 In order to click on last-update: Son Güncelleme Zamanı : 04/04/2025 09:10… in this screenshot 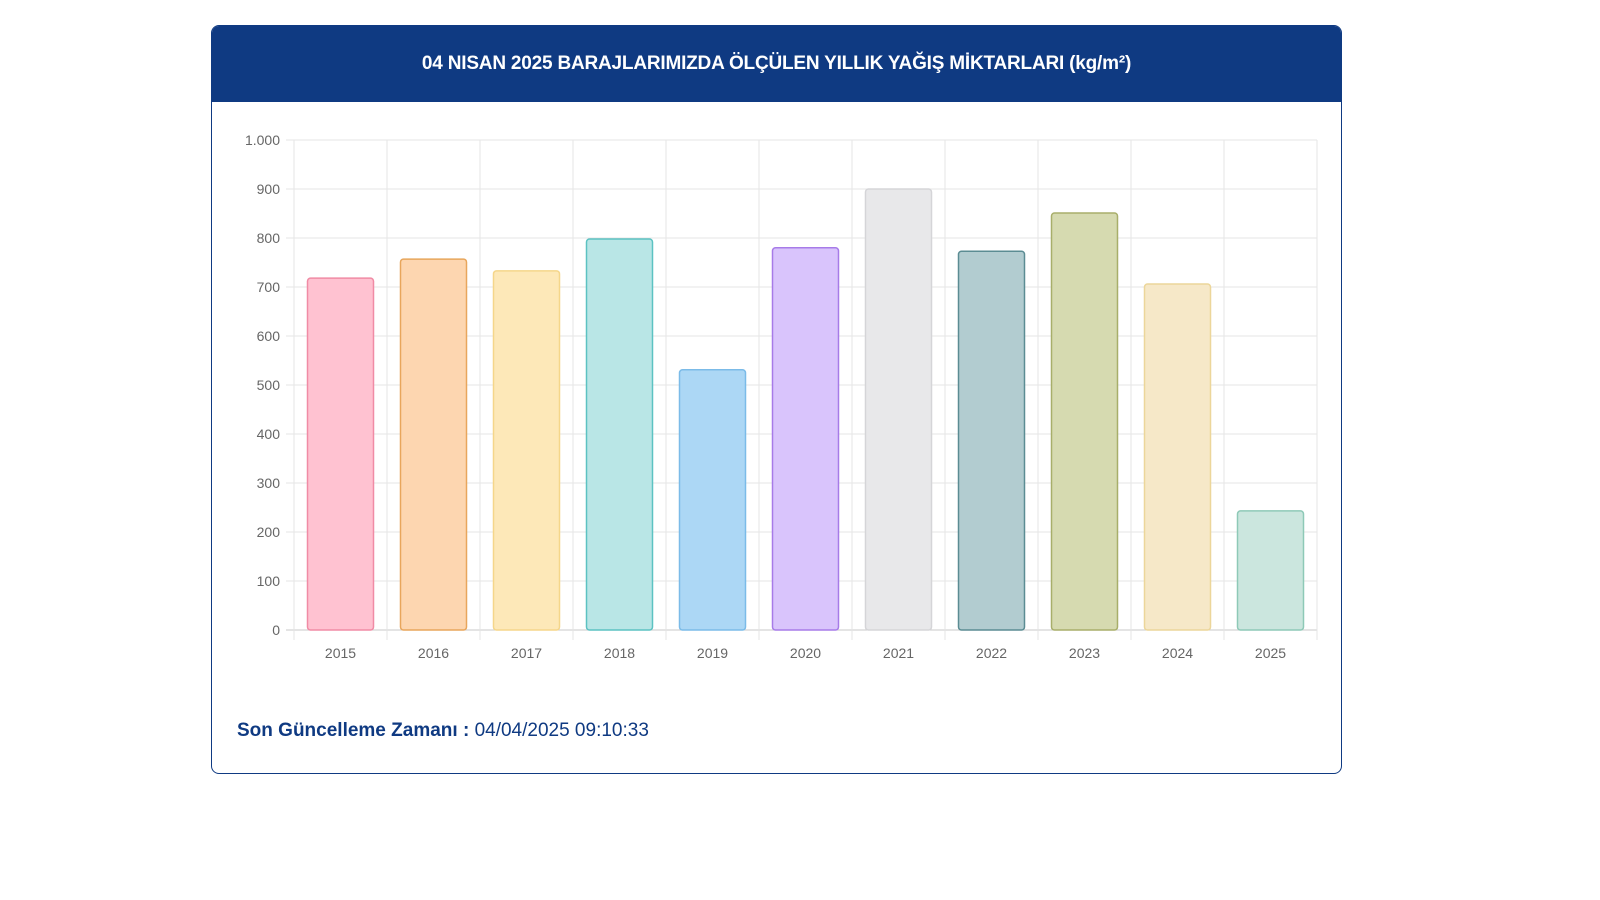, I will do `click(443, 731)`.